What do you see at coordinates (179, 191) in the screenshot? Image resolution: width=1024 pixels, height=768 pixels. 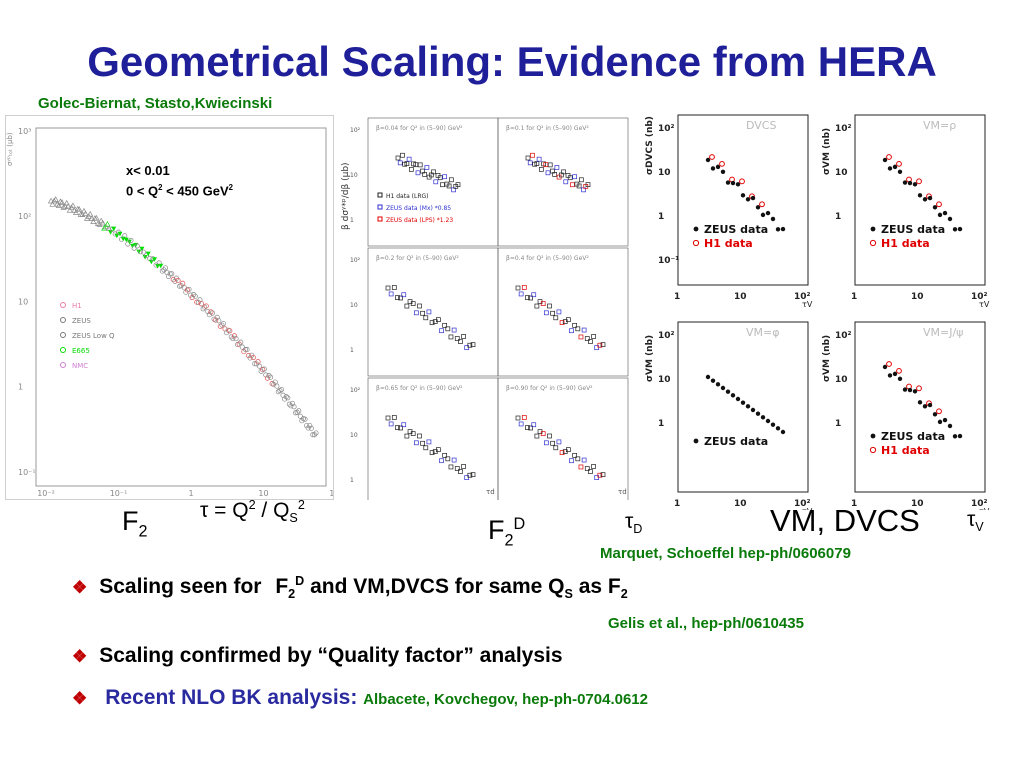 I see `f2-condition-q2: 0 < Q2 < 450 GeV2` at bounding box center [179, 191].